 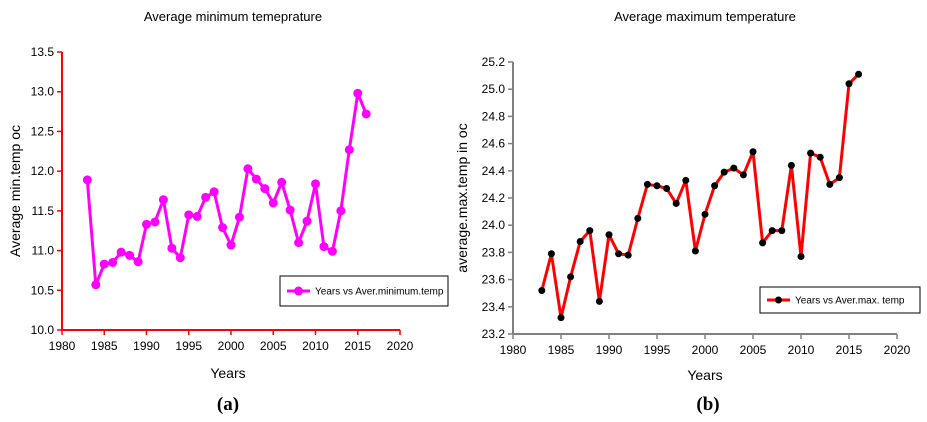 I want to click on y-tick-label: 13.0, so click(x=43, y=92).